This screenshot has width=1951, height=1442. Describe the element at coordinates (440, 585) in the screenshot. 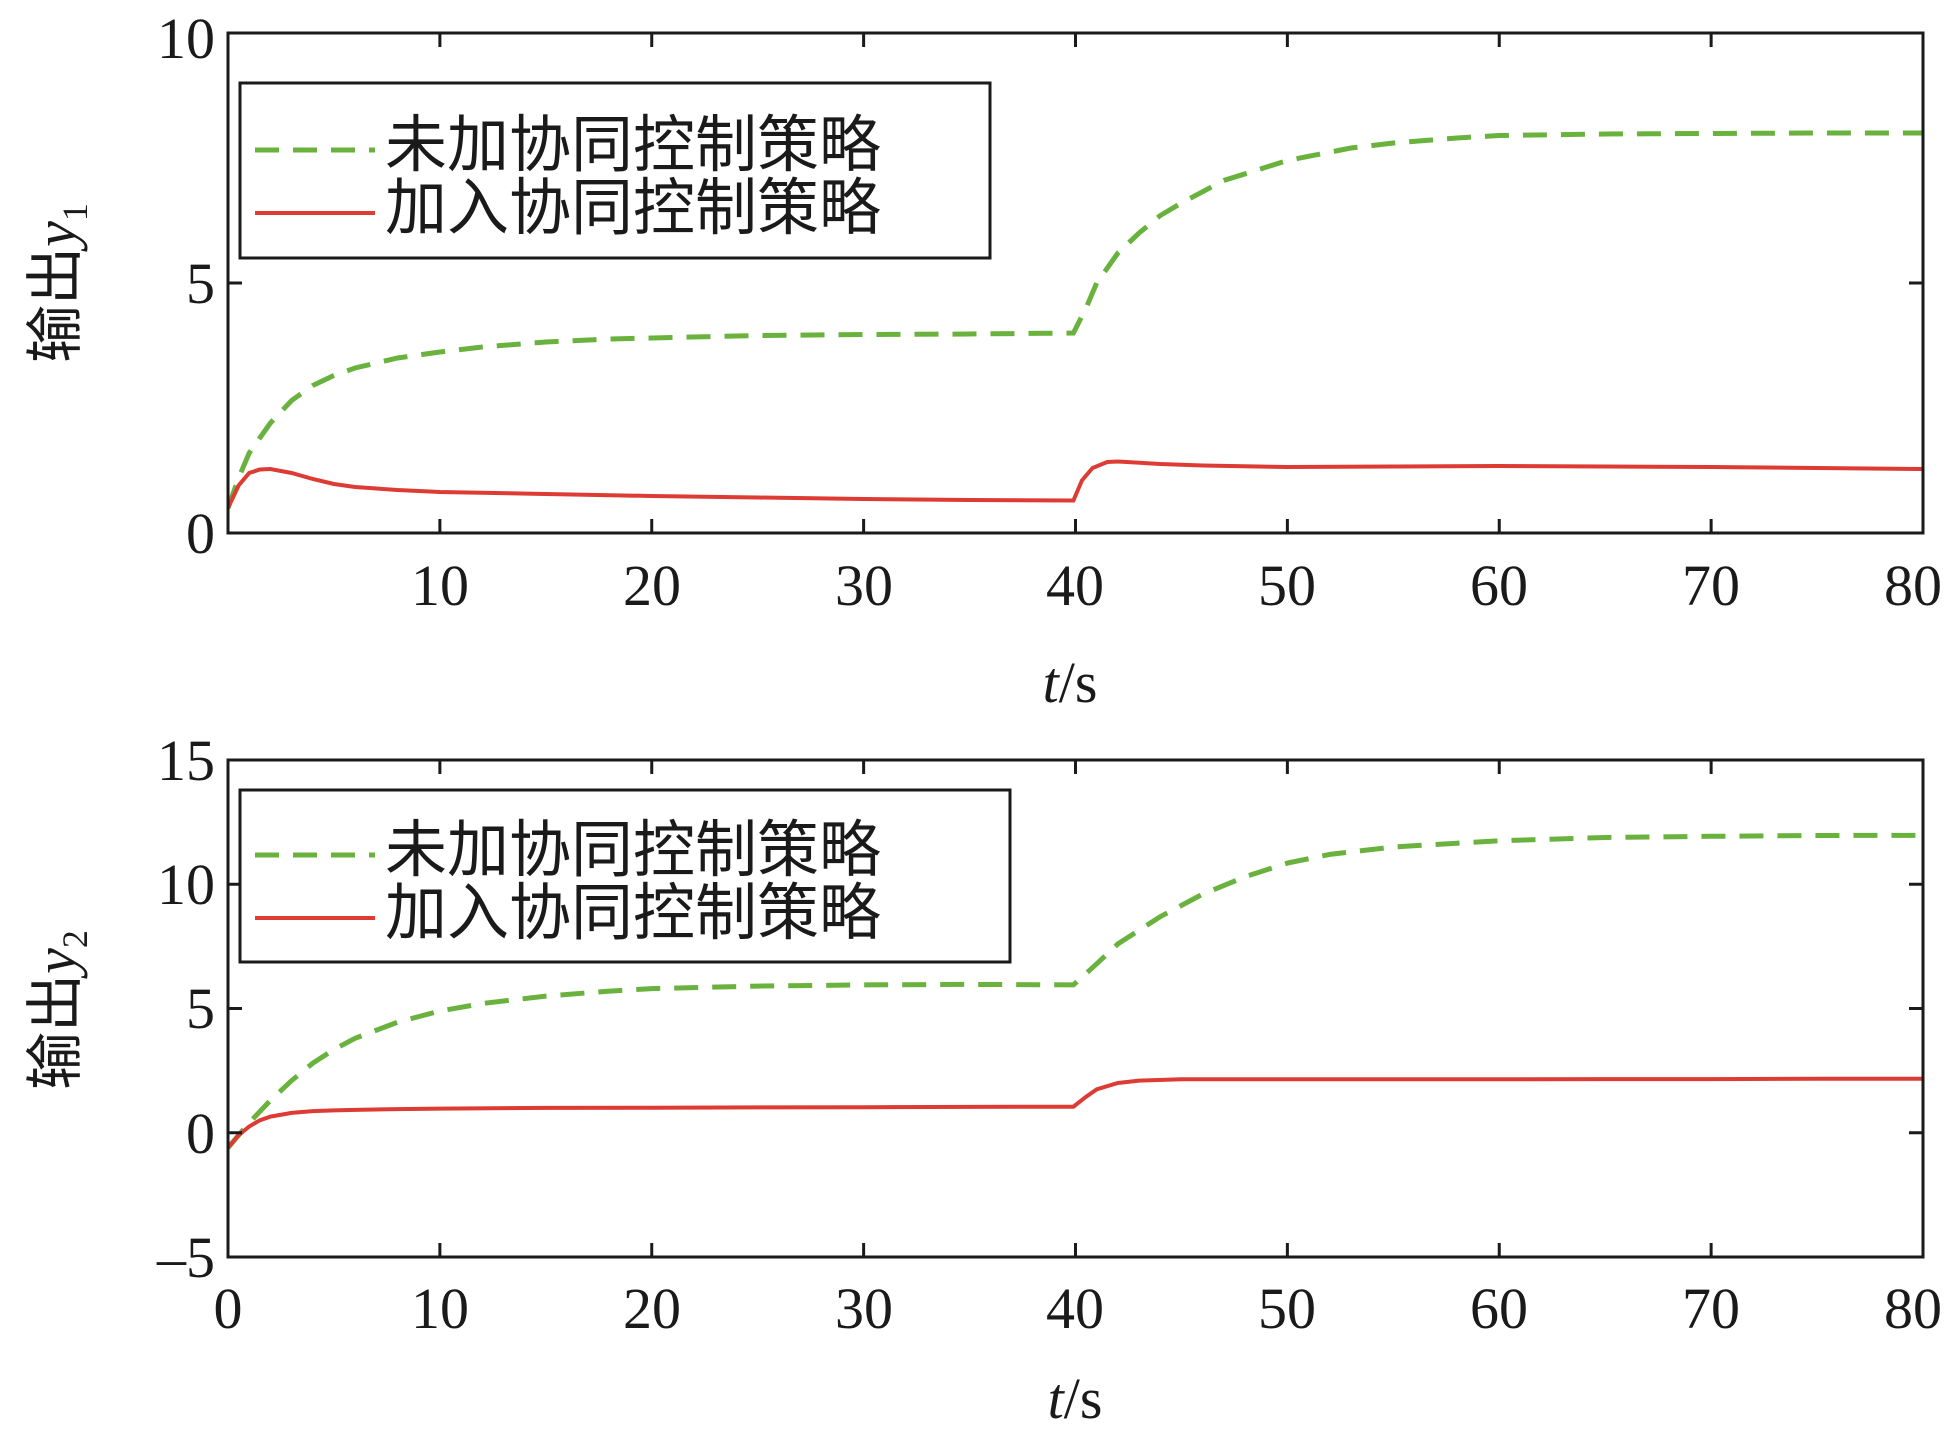

I see `y1-xtick-label: 10` at that location.